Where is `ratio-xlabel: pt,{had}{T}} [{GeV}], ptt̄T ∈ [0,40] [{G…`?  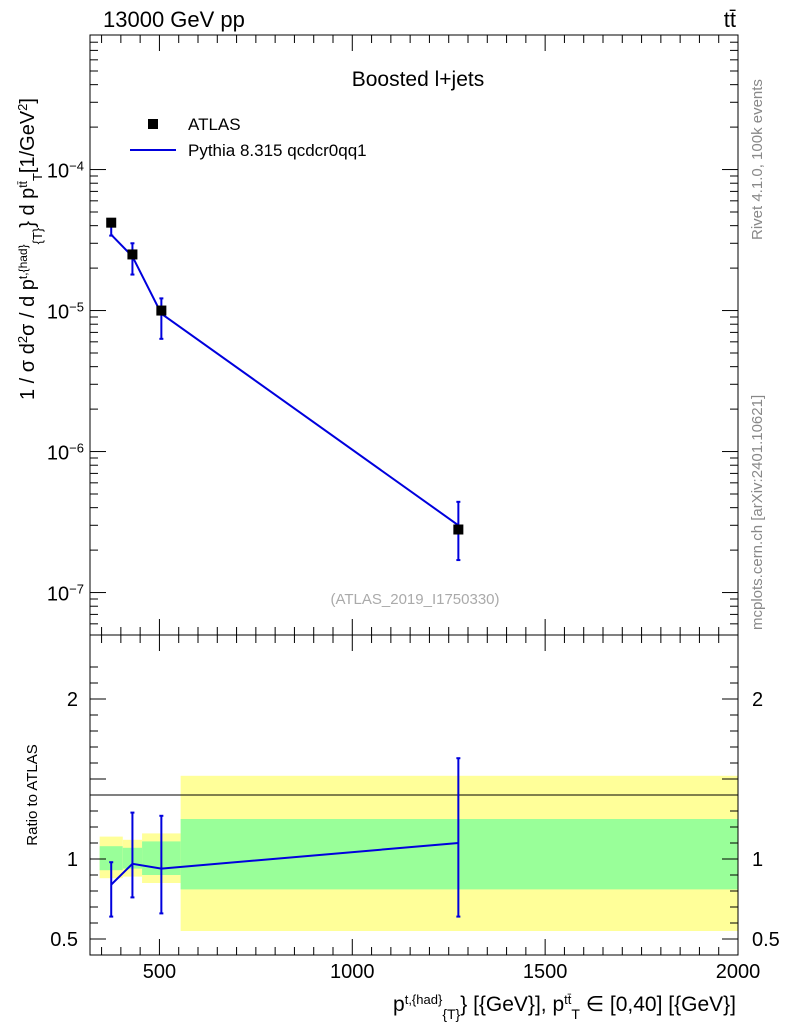 ratio-xlabel: pt,{had}{T}} [{GeV}], ptt̄T ∈ [0,40] [{G… is located at coordinates (564, 1007).